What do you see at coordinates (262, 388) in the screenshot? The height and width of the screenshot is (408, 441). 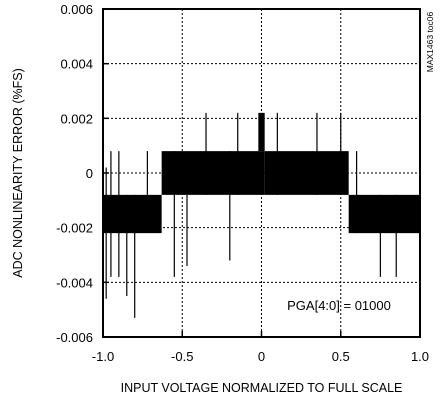 I see `x-axis-title: INPUT VOLTAGE NORMALIZED TO FULL SCALE` at bounding box center [262, 388].